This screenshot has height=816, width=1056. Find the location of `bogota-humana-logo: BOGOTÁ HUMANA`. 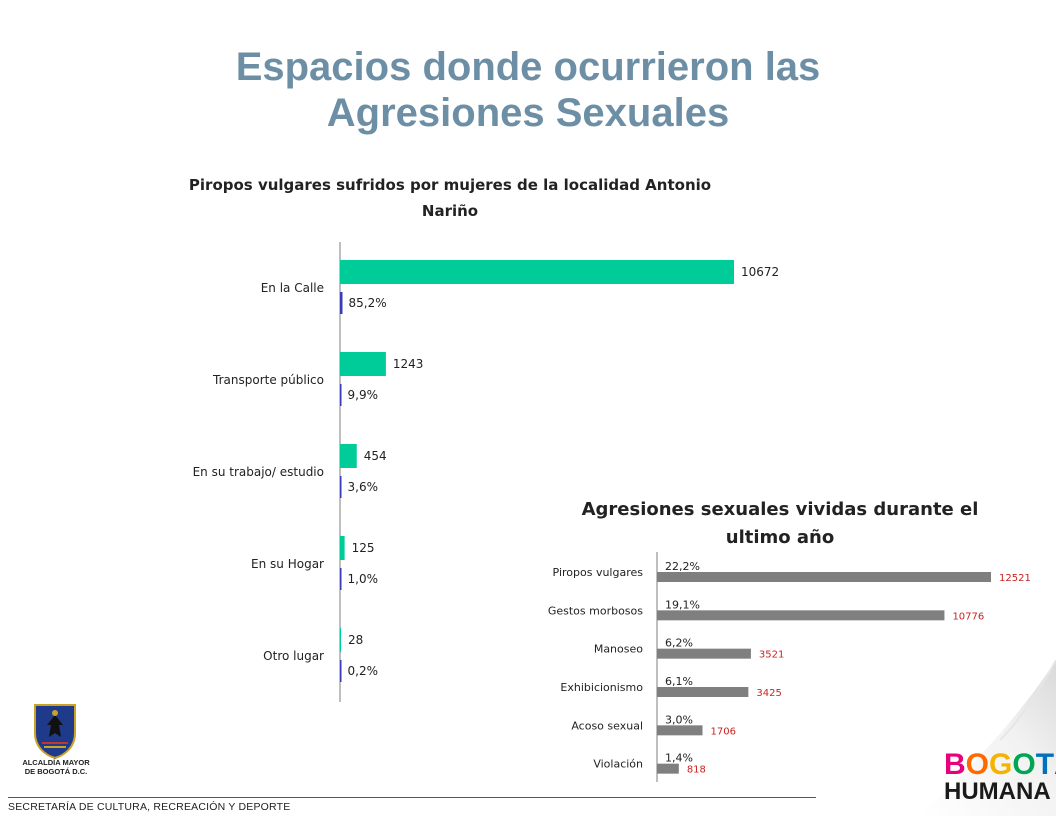

bogota-humana-logo: BOGOTÁ HUMANA is located at coordinates (1000, 776).